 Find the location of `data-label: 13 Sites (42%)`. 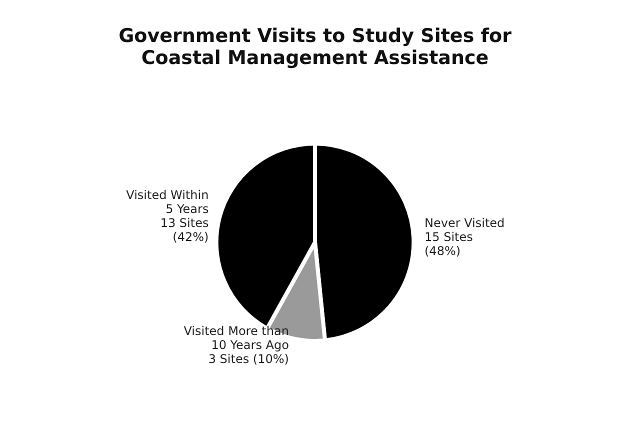

data-label: 13 Sites (42%) is located at coordinates (184, 230).